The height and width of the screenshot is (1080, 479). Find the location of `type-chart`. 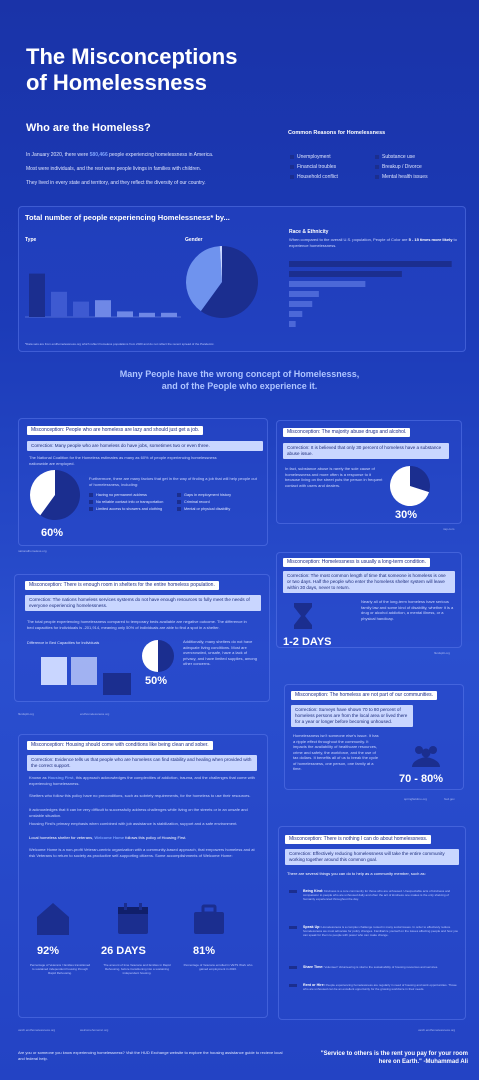

type-chart is located at coordinates (103, 295).